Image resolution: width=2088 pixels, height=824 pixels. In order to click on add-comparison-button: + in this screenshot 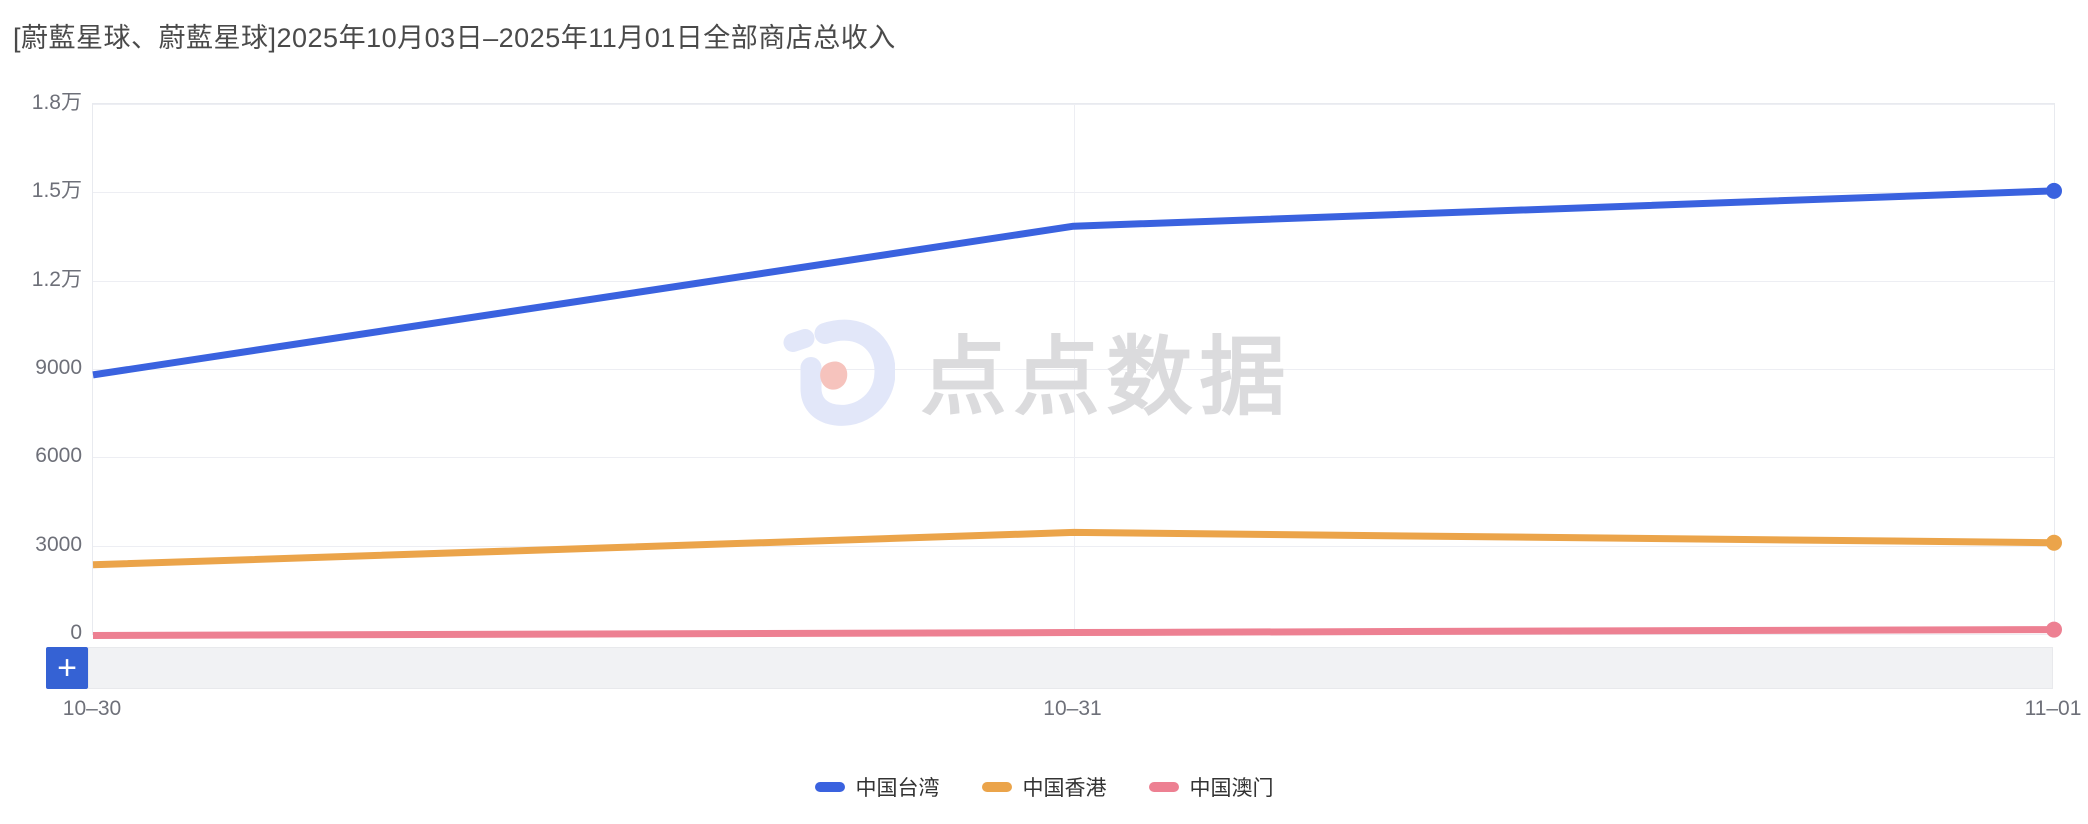, I will do `click(67, 668)`.